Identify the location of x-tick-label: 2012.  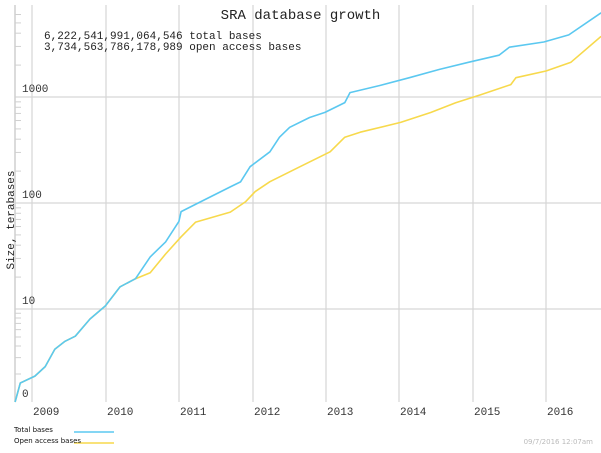
(267, 413).